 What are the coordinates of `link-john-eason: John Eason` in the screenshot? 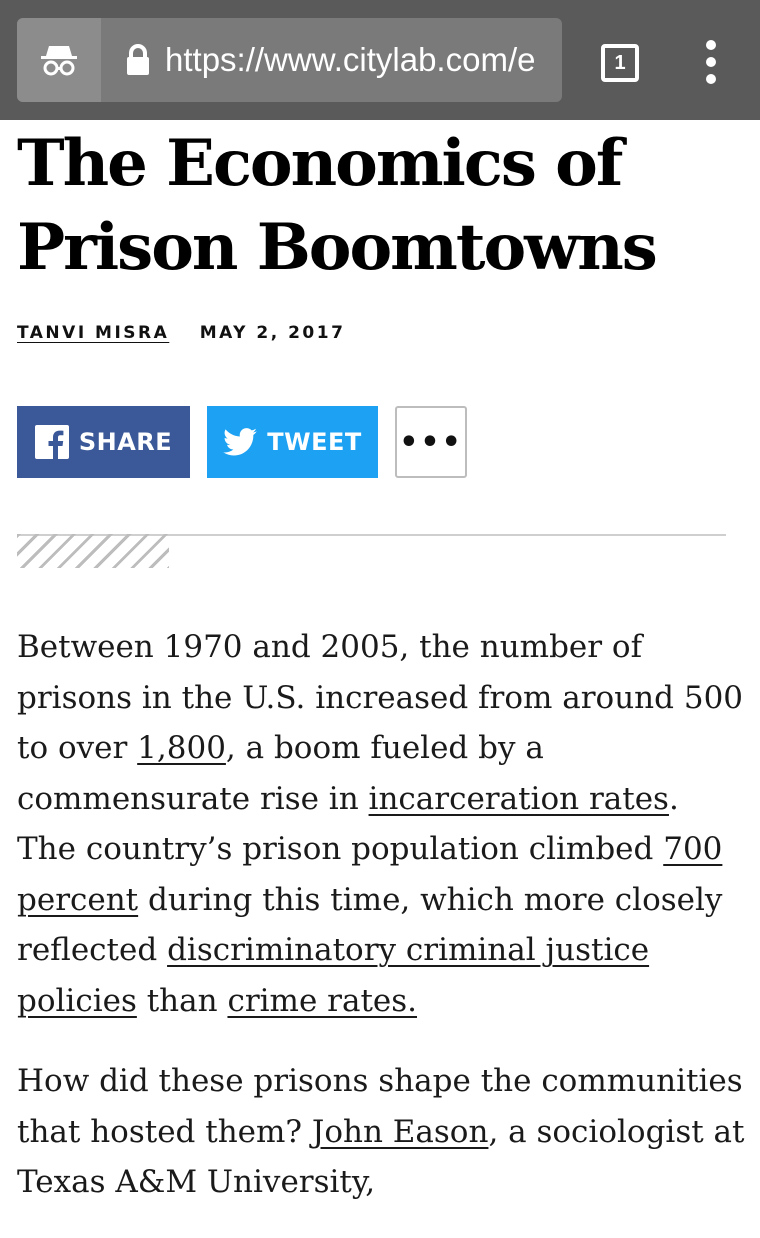 It's located at (400, 1131).